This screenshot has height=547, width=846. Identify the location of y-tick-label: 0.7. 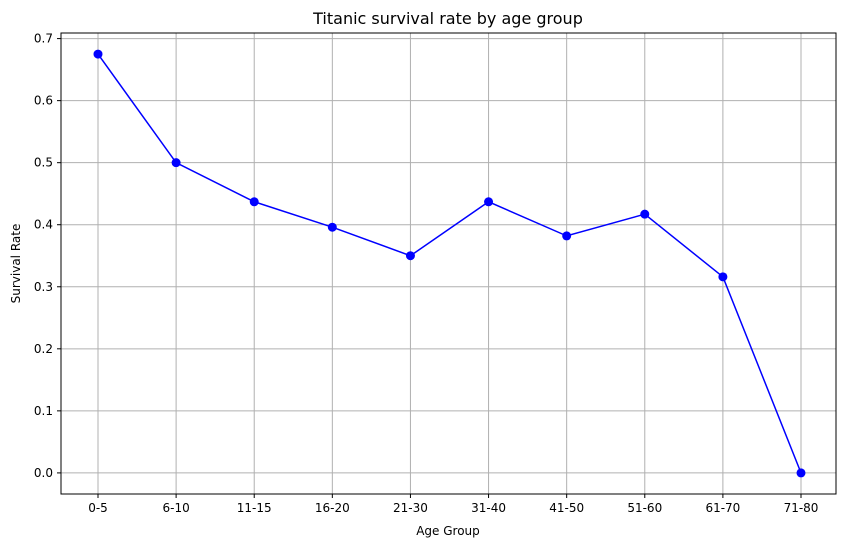
(43, 39).